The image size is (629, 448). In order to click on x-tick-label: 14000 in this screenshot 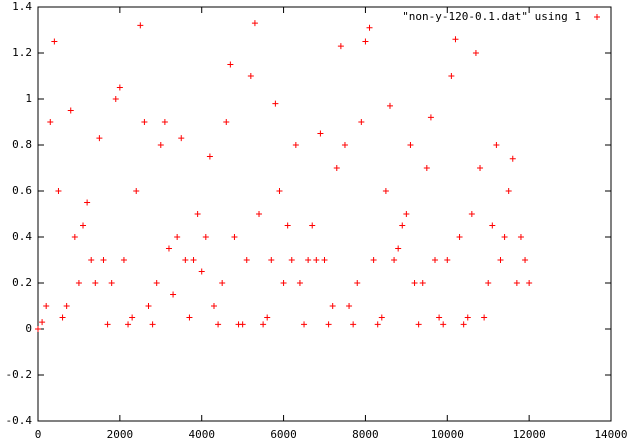, I will do `click(610, 434)`.